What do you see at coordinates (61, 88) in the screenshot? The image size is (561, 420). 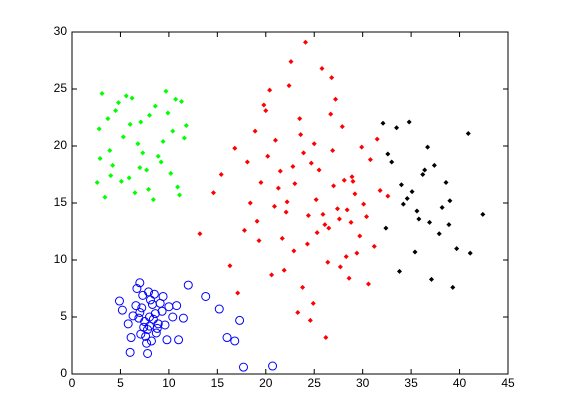 I see `y-tick-label: 25` at bounding box center [61, 88].